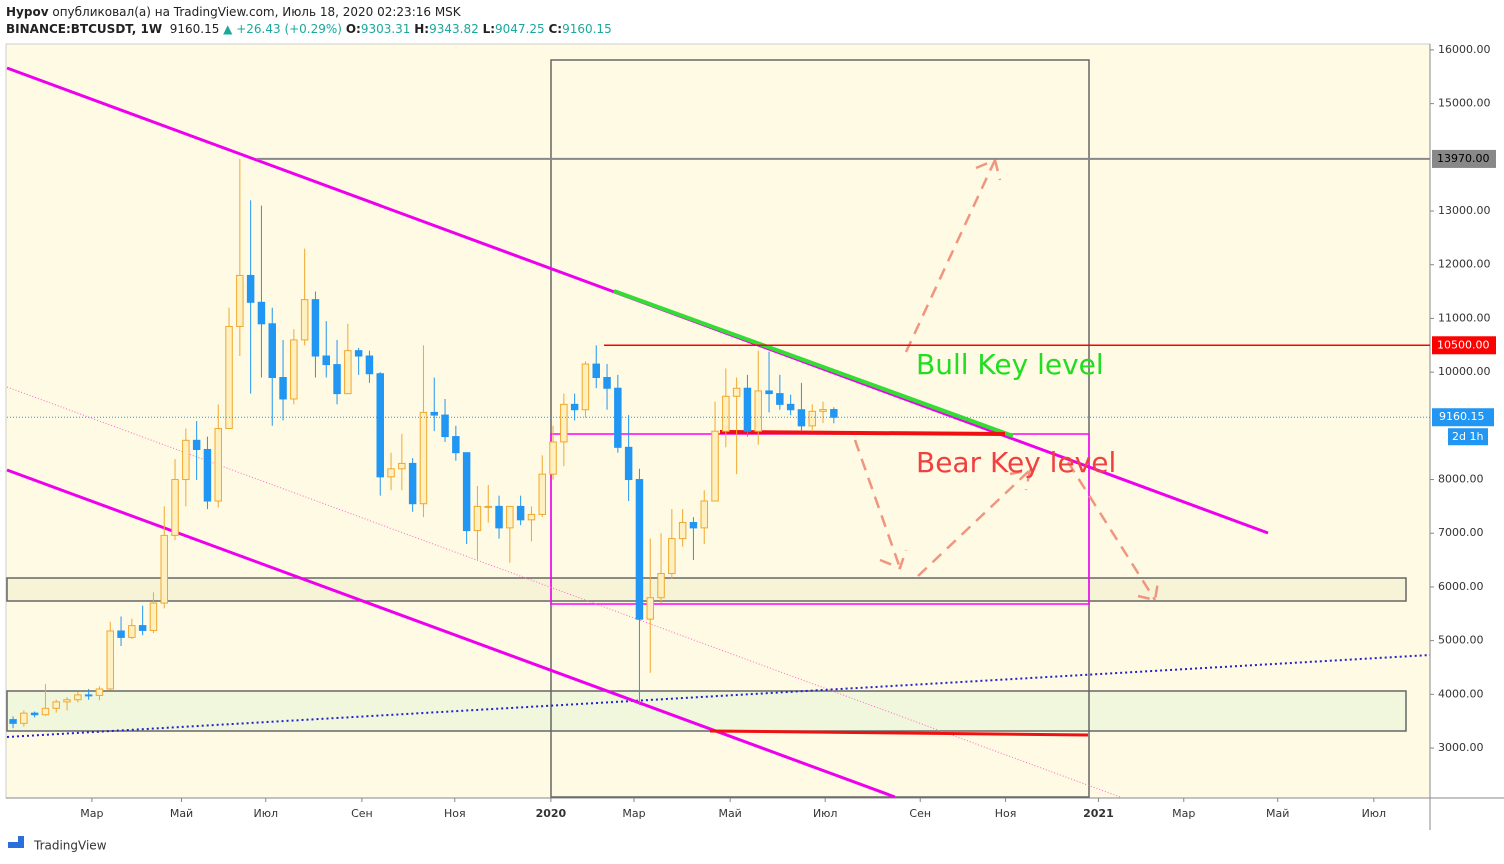  What do you see at coordinates (1098, 813) in the screenshot?
I see `x-tick-label: 2021` at bounding box center [1098, 813].